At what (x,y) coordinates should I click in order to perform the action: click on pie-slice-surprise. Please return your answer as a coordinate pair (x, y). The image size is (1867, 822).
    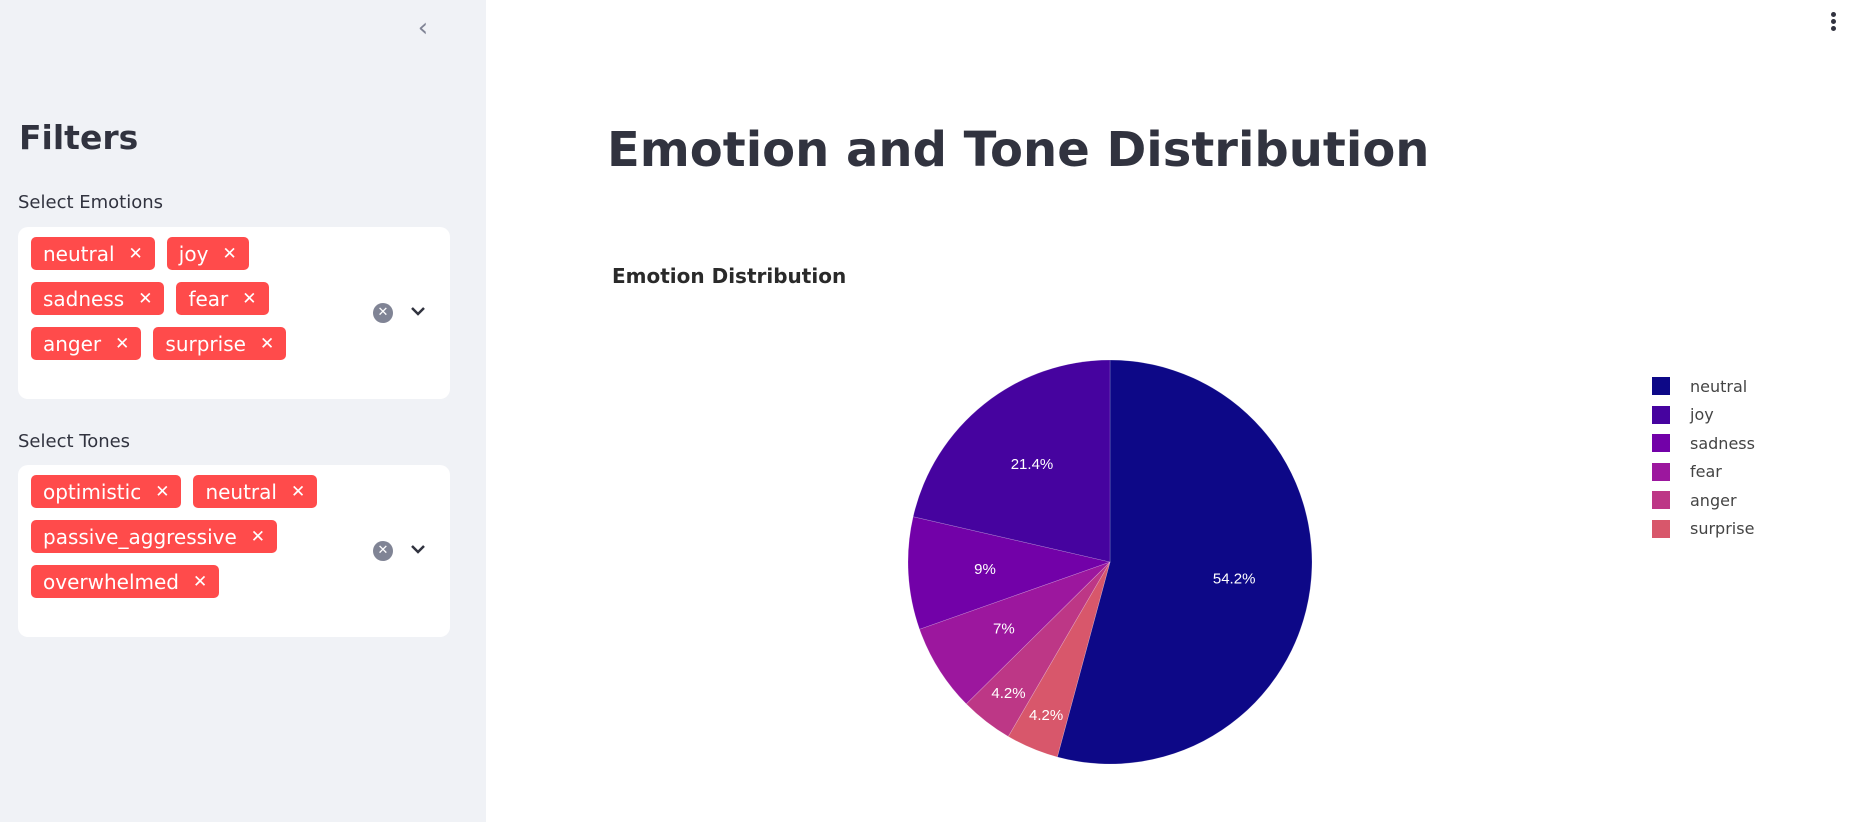
    Looking at the image, I should click on (1059, 659).